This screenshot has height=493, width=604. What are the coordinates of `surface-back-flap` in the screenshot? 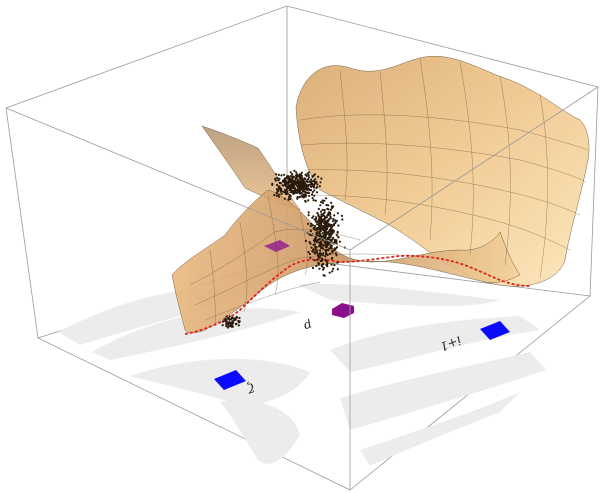 It's located at (251, 168).